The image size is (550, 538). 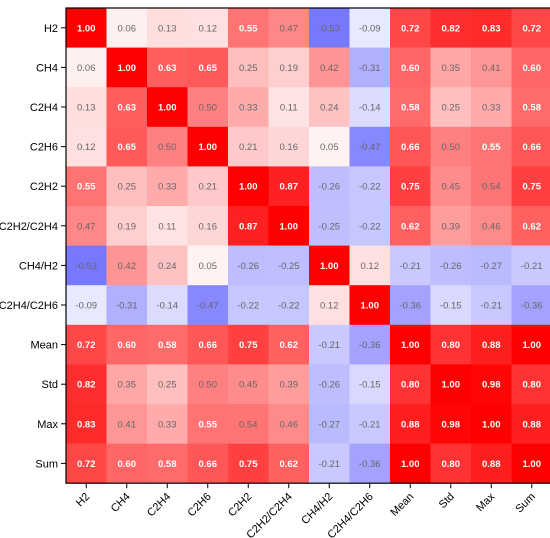 What do you see at coordinates (199, 505) in the screenshot?
I see `x-tick-label: C2H6` at bounding box center [199, 505].